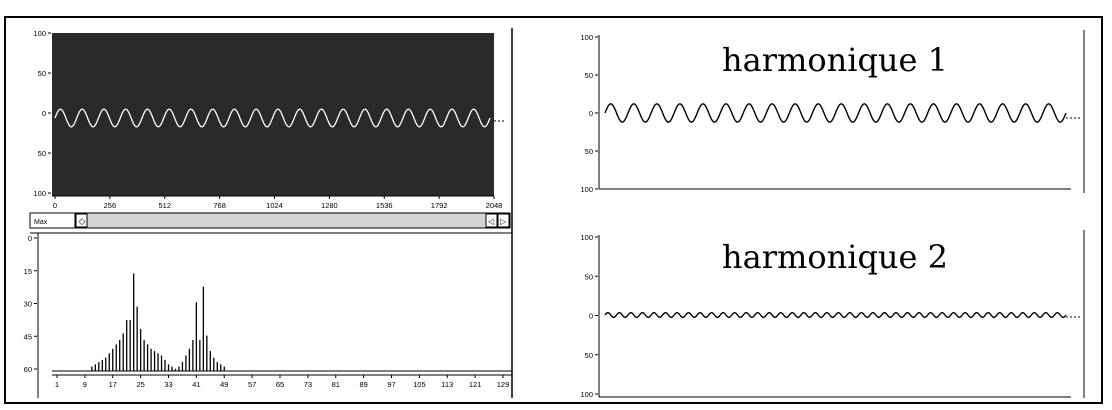 The image size is (1112, 410). I want to click on scroll-left-glyph: ◁, so click(491, 221).